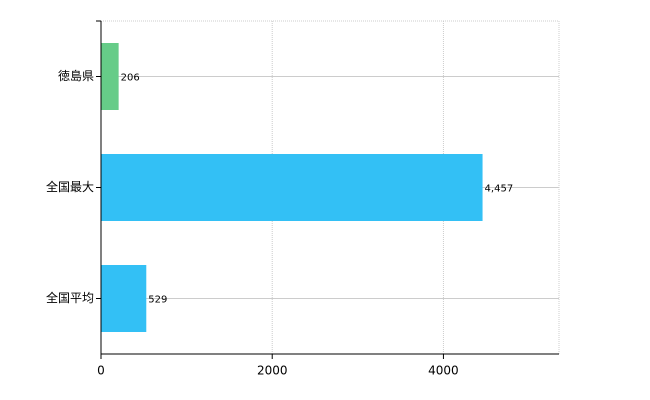 The width and height of the screenshot is (650, 400). I want to click on value-label: 529, so click(157, 300).